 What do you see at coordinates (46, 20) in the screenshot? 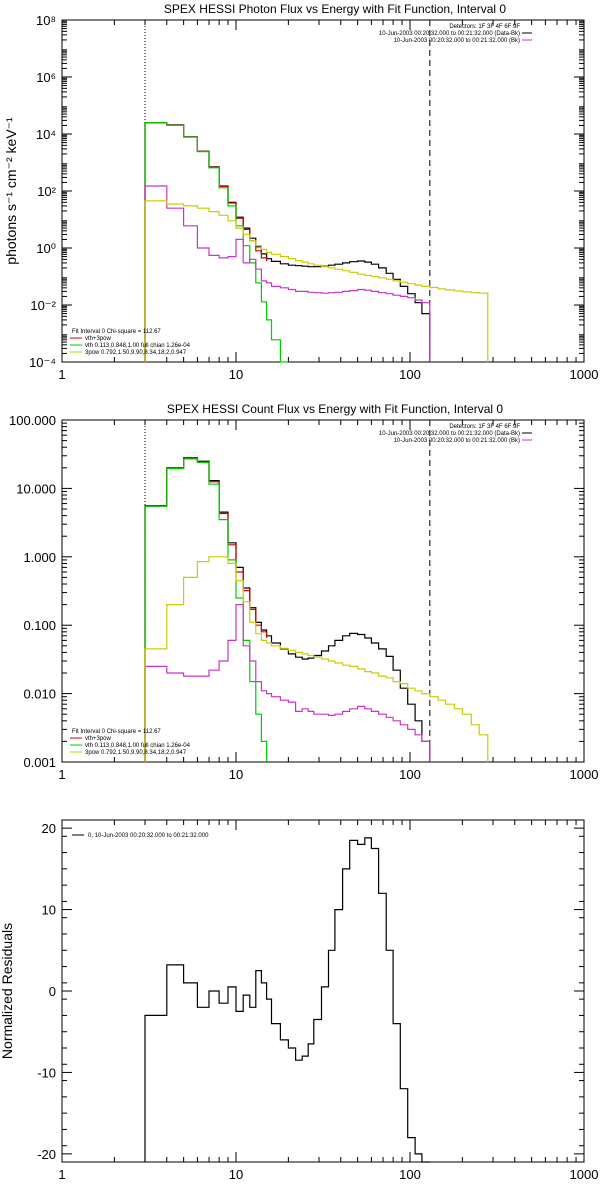
I see `y-tick-label: 10⁸` at bounding box center [46, 20].